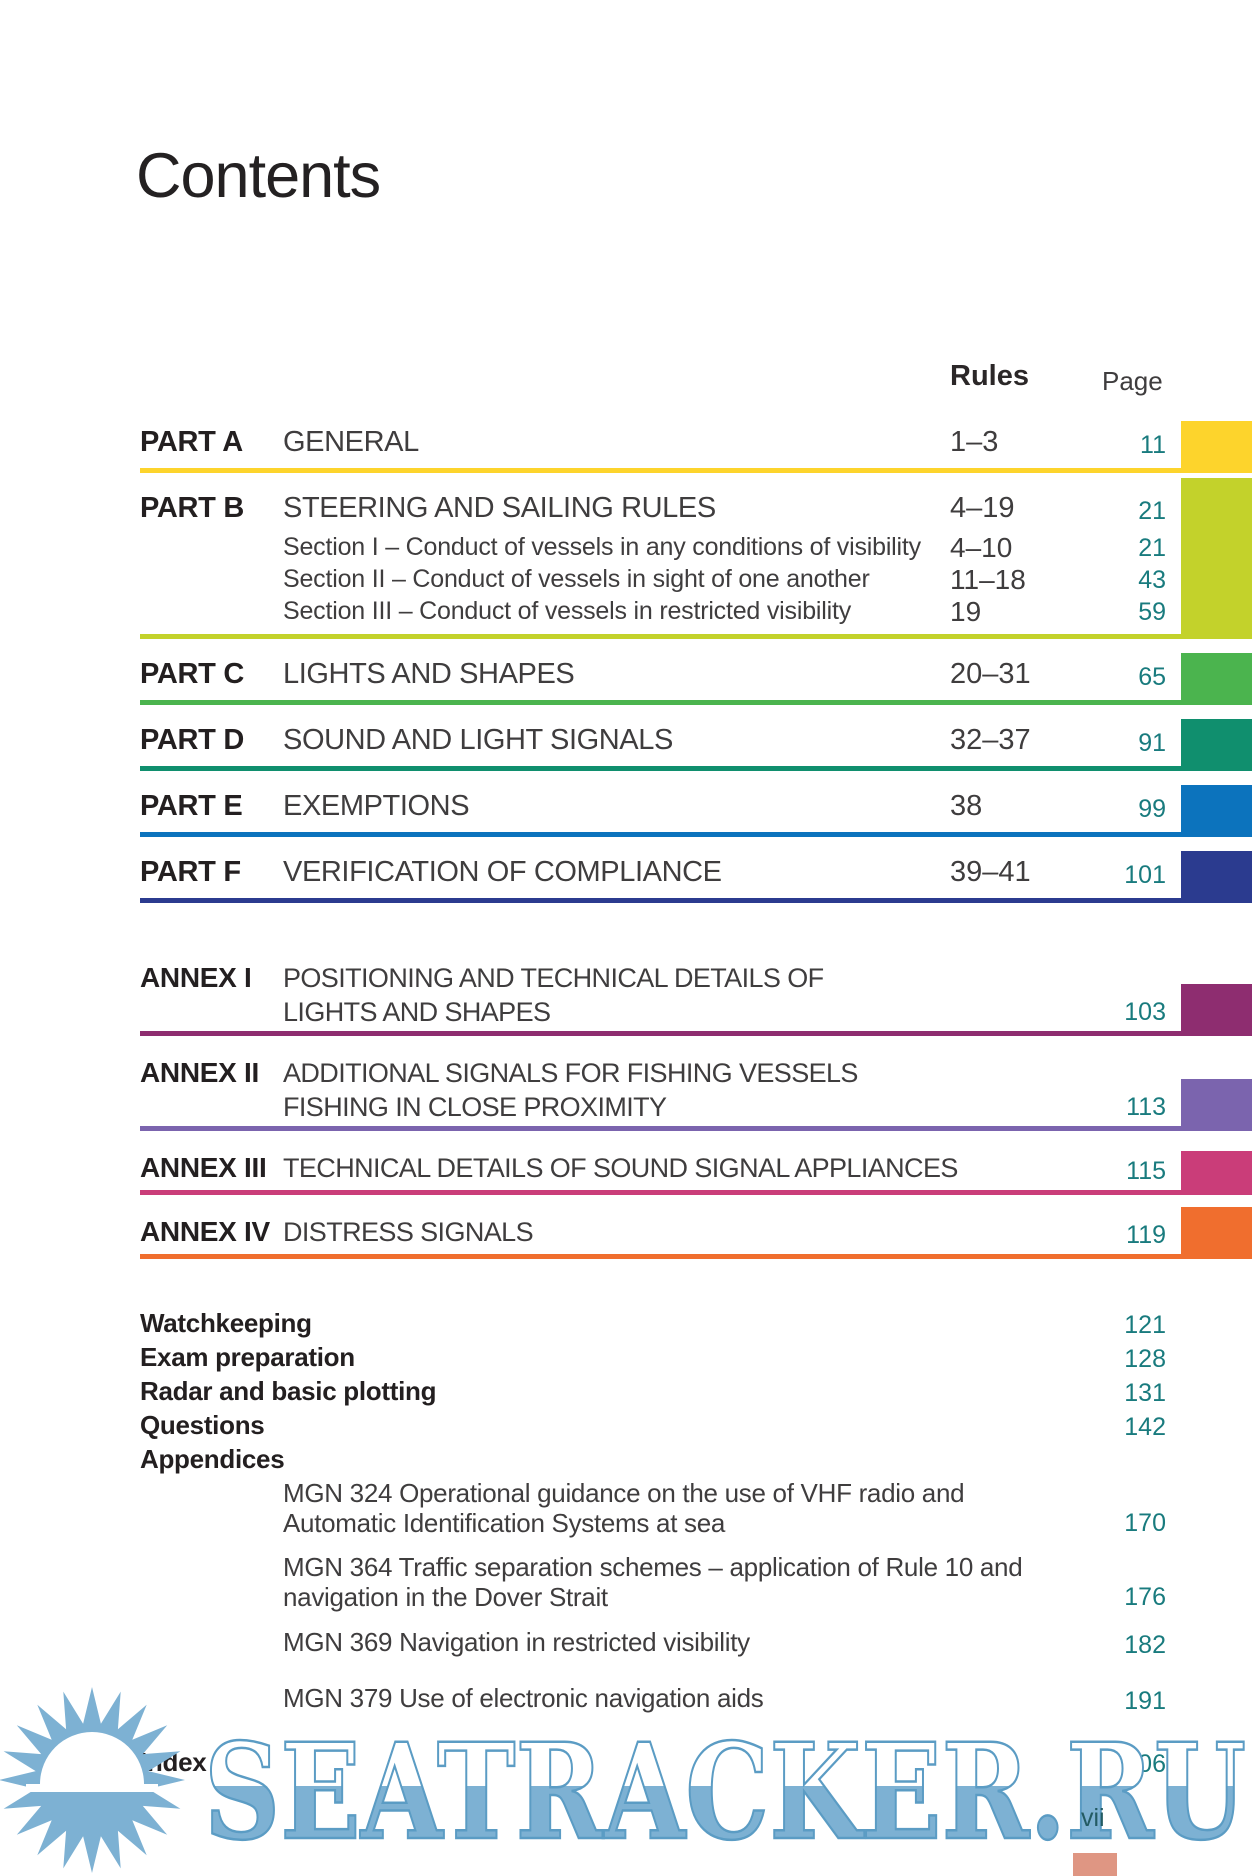 This screenshot has height=1876, width=1252. I want to click on color-tab-part-e, so click(1216, 811).